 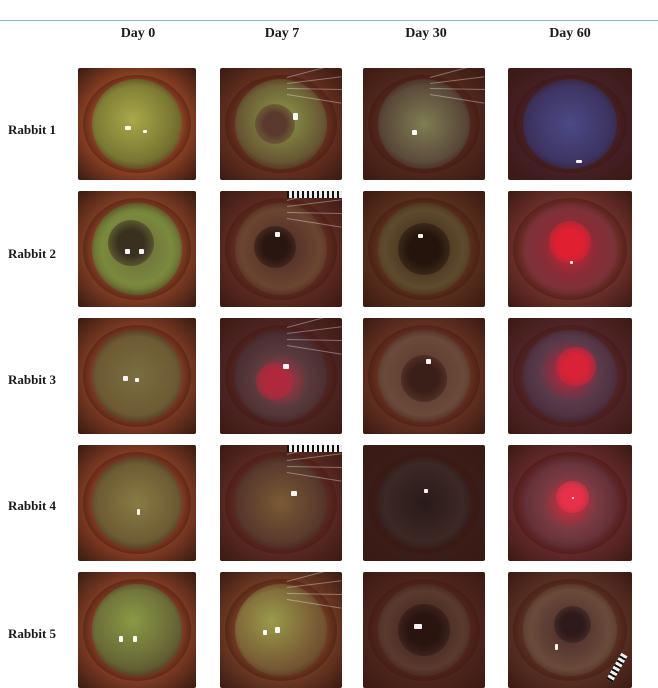 I want to click on row-label-rabbit-3: Rabbit 3, so click(x=32, y=379).